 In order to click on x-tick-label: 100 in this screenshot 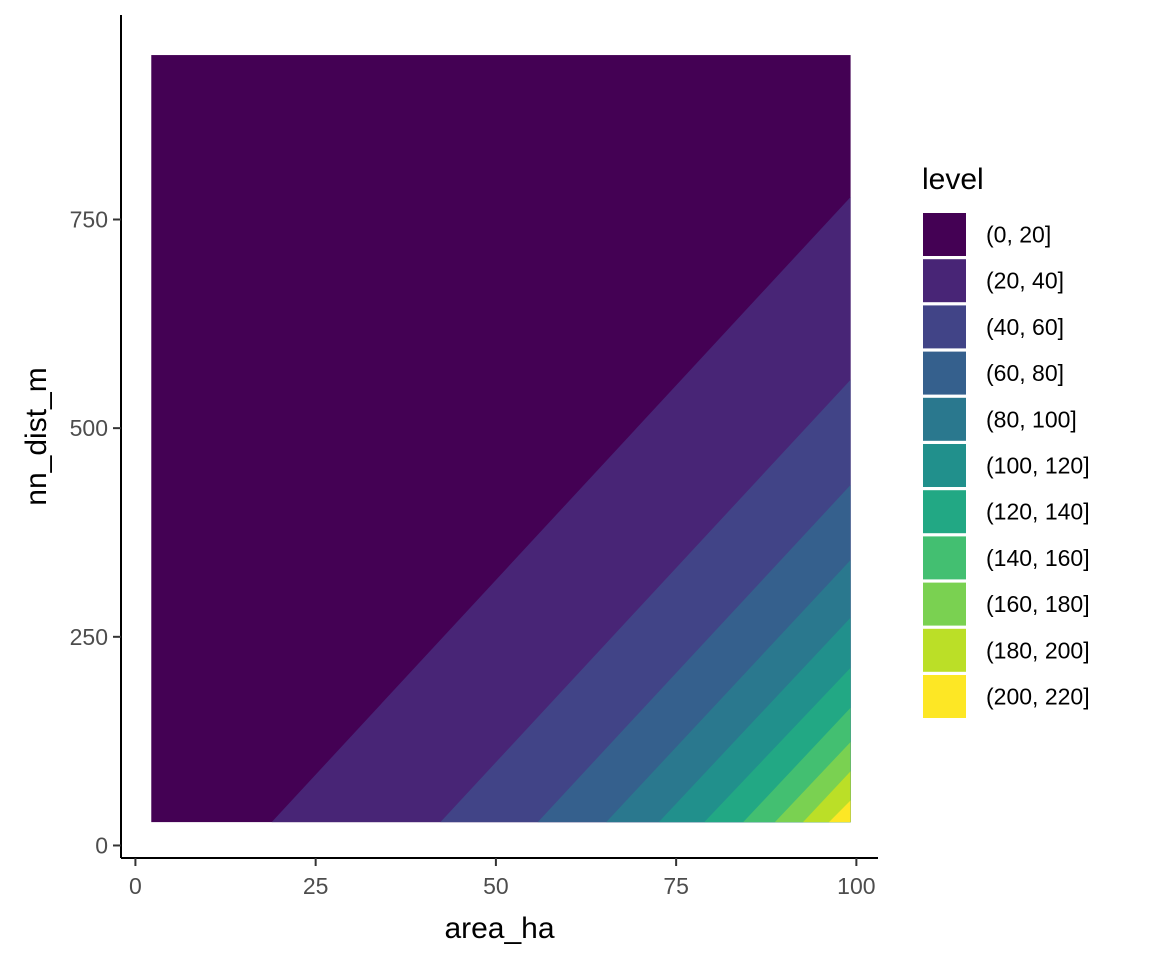, I will do `click(856, 886)`.